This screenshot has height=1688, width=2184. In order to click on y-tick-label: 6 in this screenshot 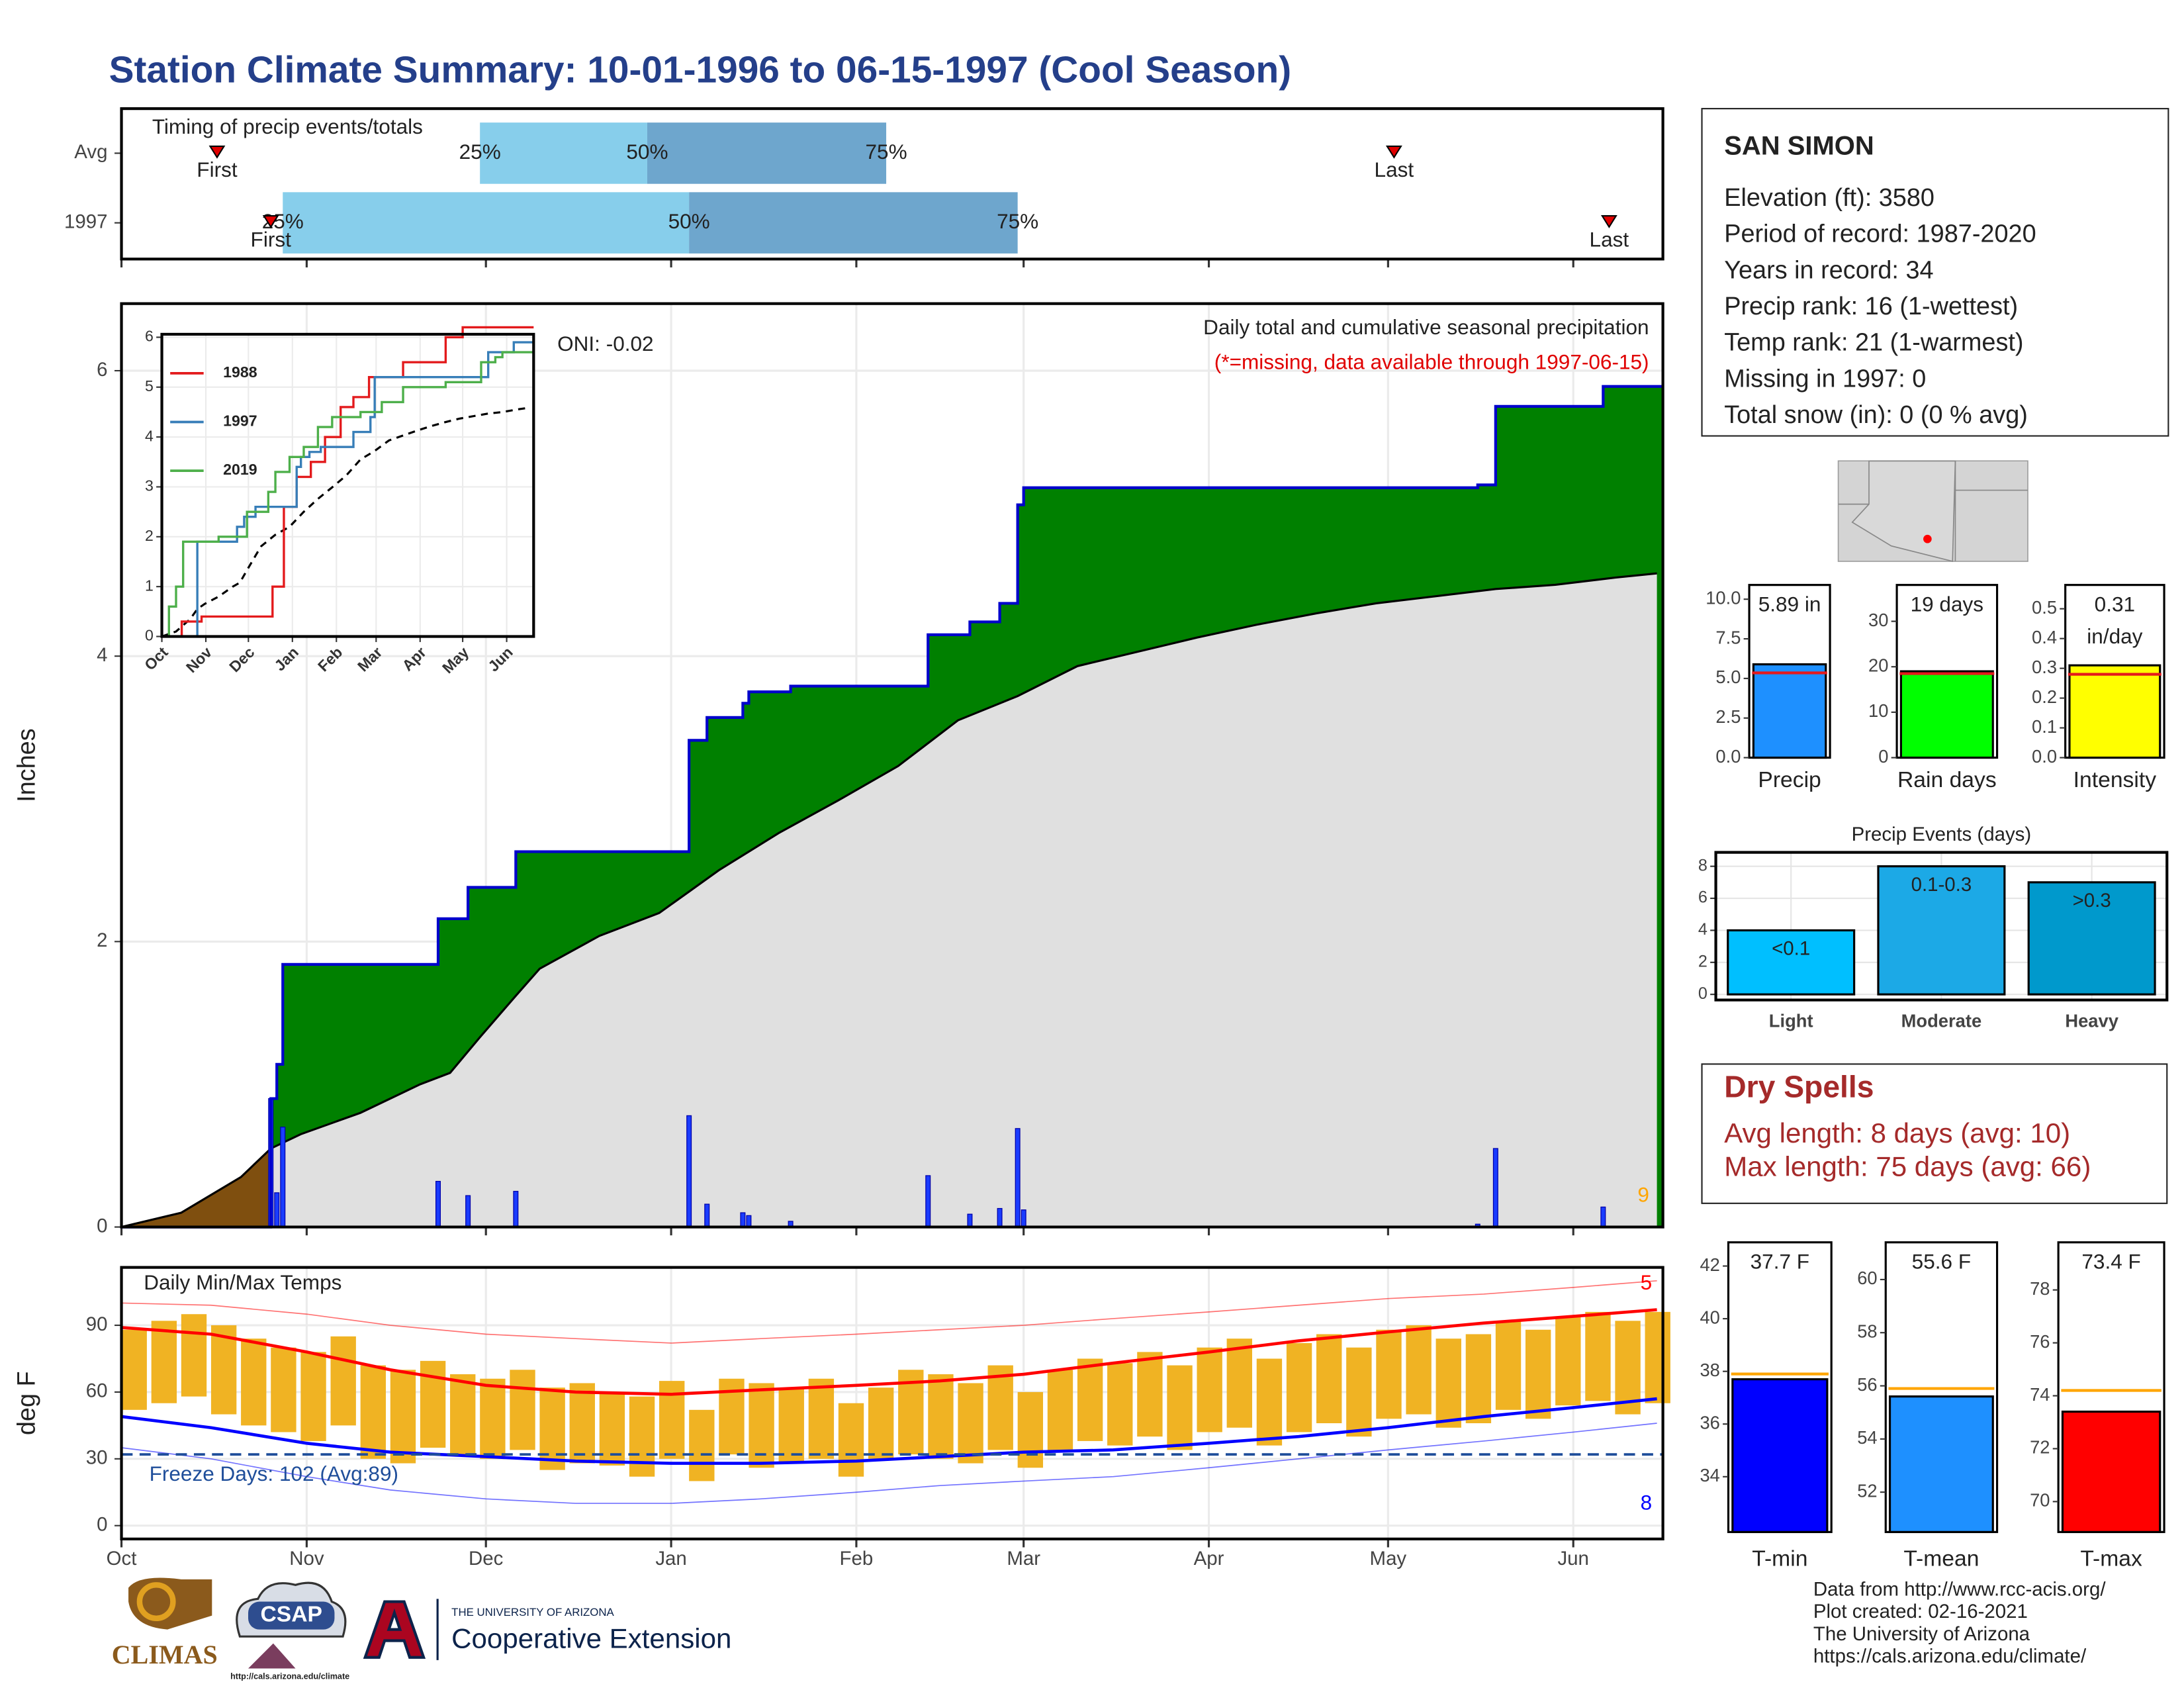, I will do `click(1703, 897)`.